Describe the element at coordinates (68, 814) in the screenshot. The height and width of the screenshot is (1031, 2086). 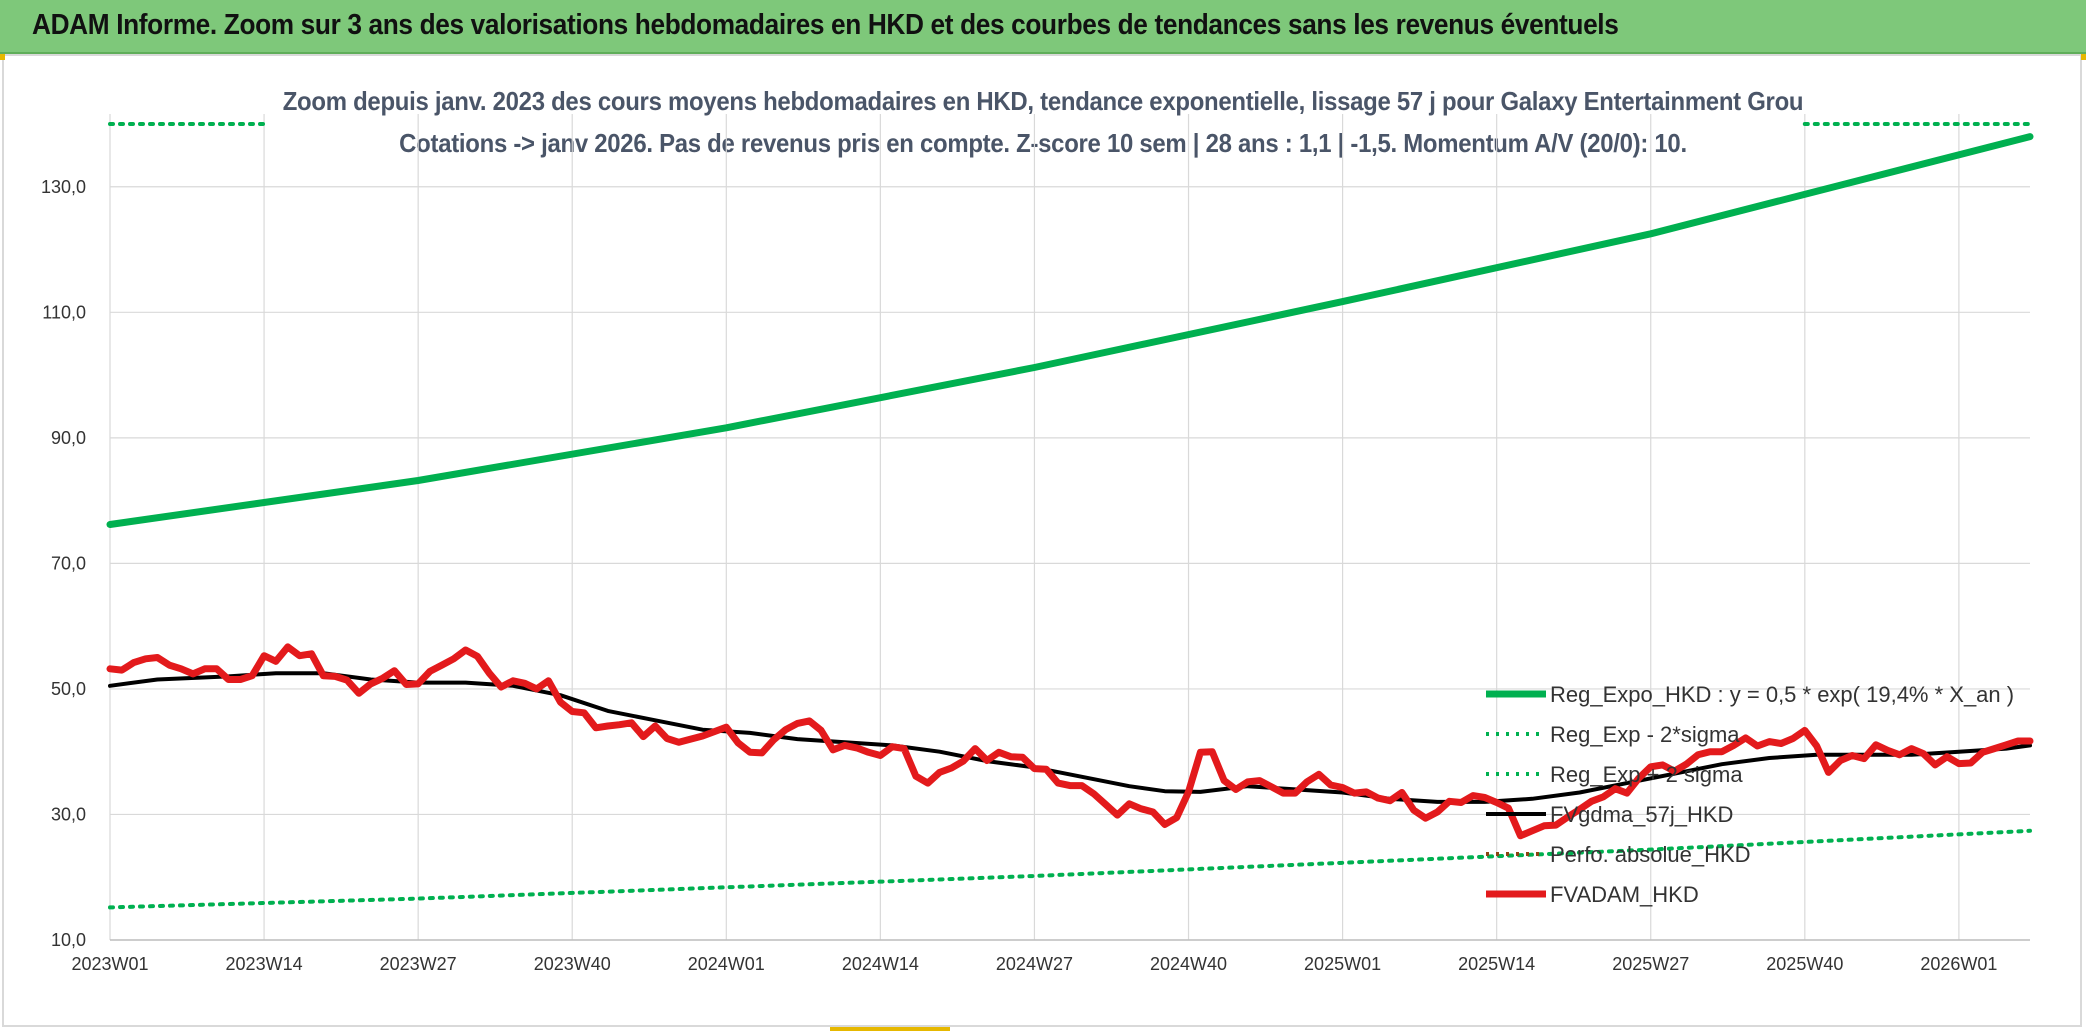
I see `y-tick-label: 30,0` at that location.